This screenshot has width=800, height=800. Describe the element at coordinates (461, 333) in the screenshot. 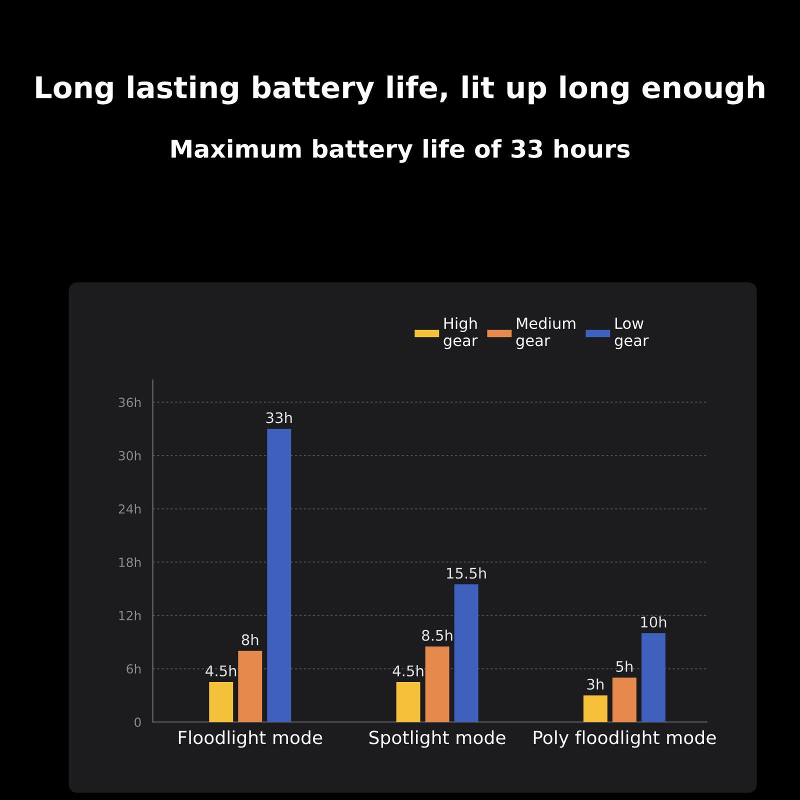

I see `legend-label: High gear` at that location.